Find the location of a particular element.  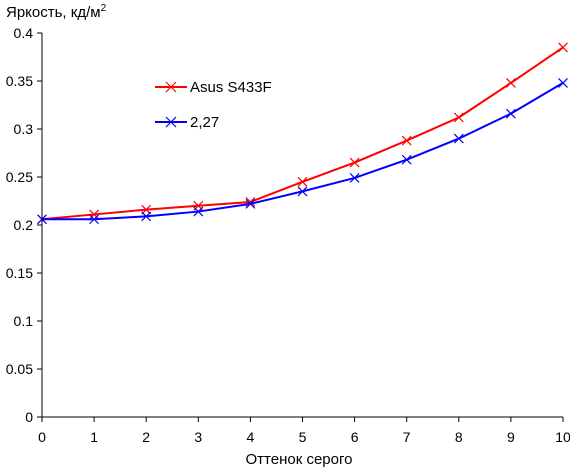

y-axis-title: Яркость, кд/м2 is located at coordinates (56, 12).